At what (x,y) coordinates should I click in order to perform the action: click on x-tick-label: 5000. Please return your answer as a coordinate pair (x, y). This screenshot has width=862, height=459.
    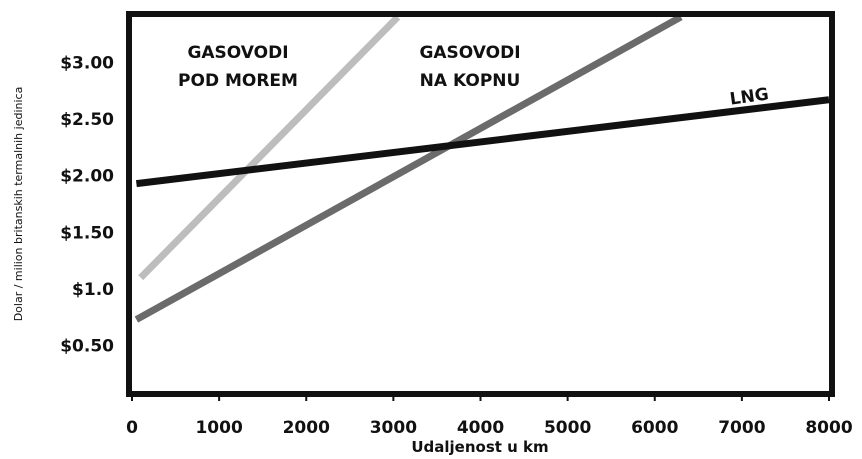
    Looking at the image, I should click on (567, 428).